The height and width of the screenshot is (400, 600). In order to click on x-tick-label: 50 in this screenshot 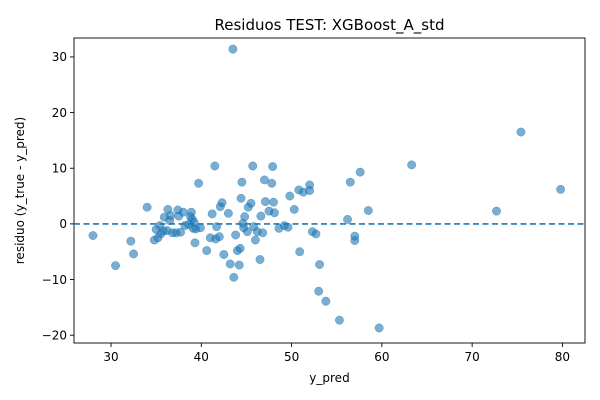, I will do `click(291, 357)`.